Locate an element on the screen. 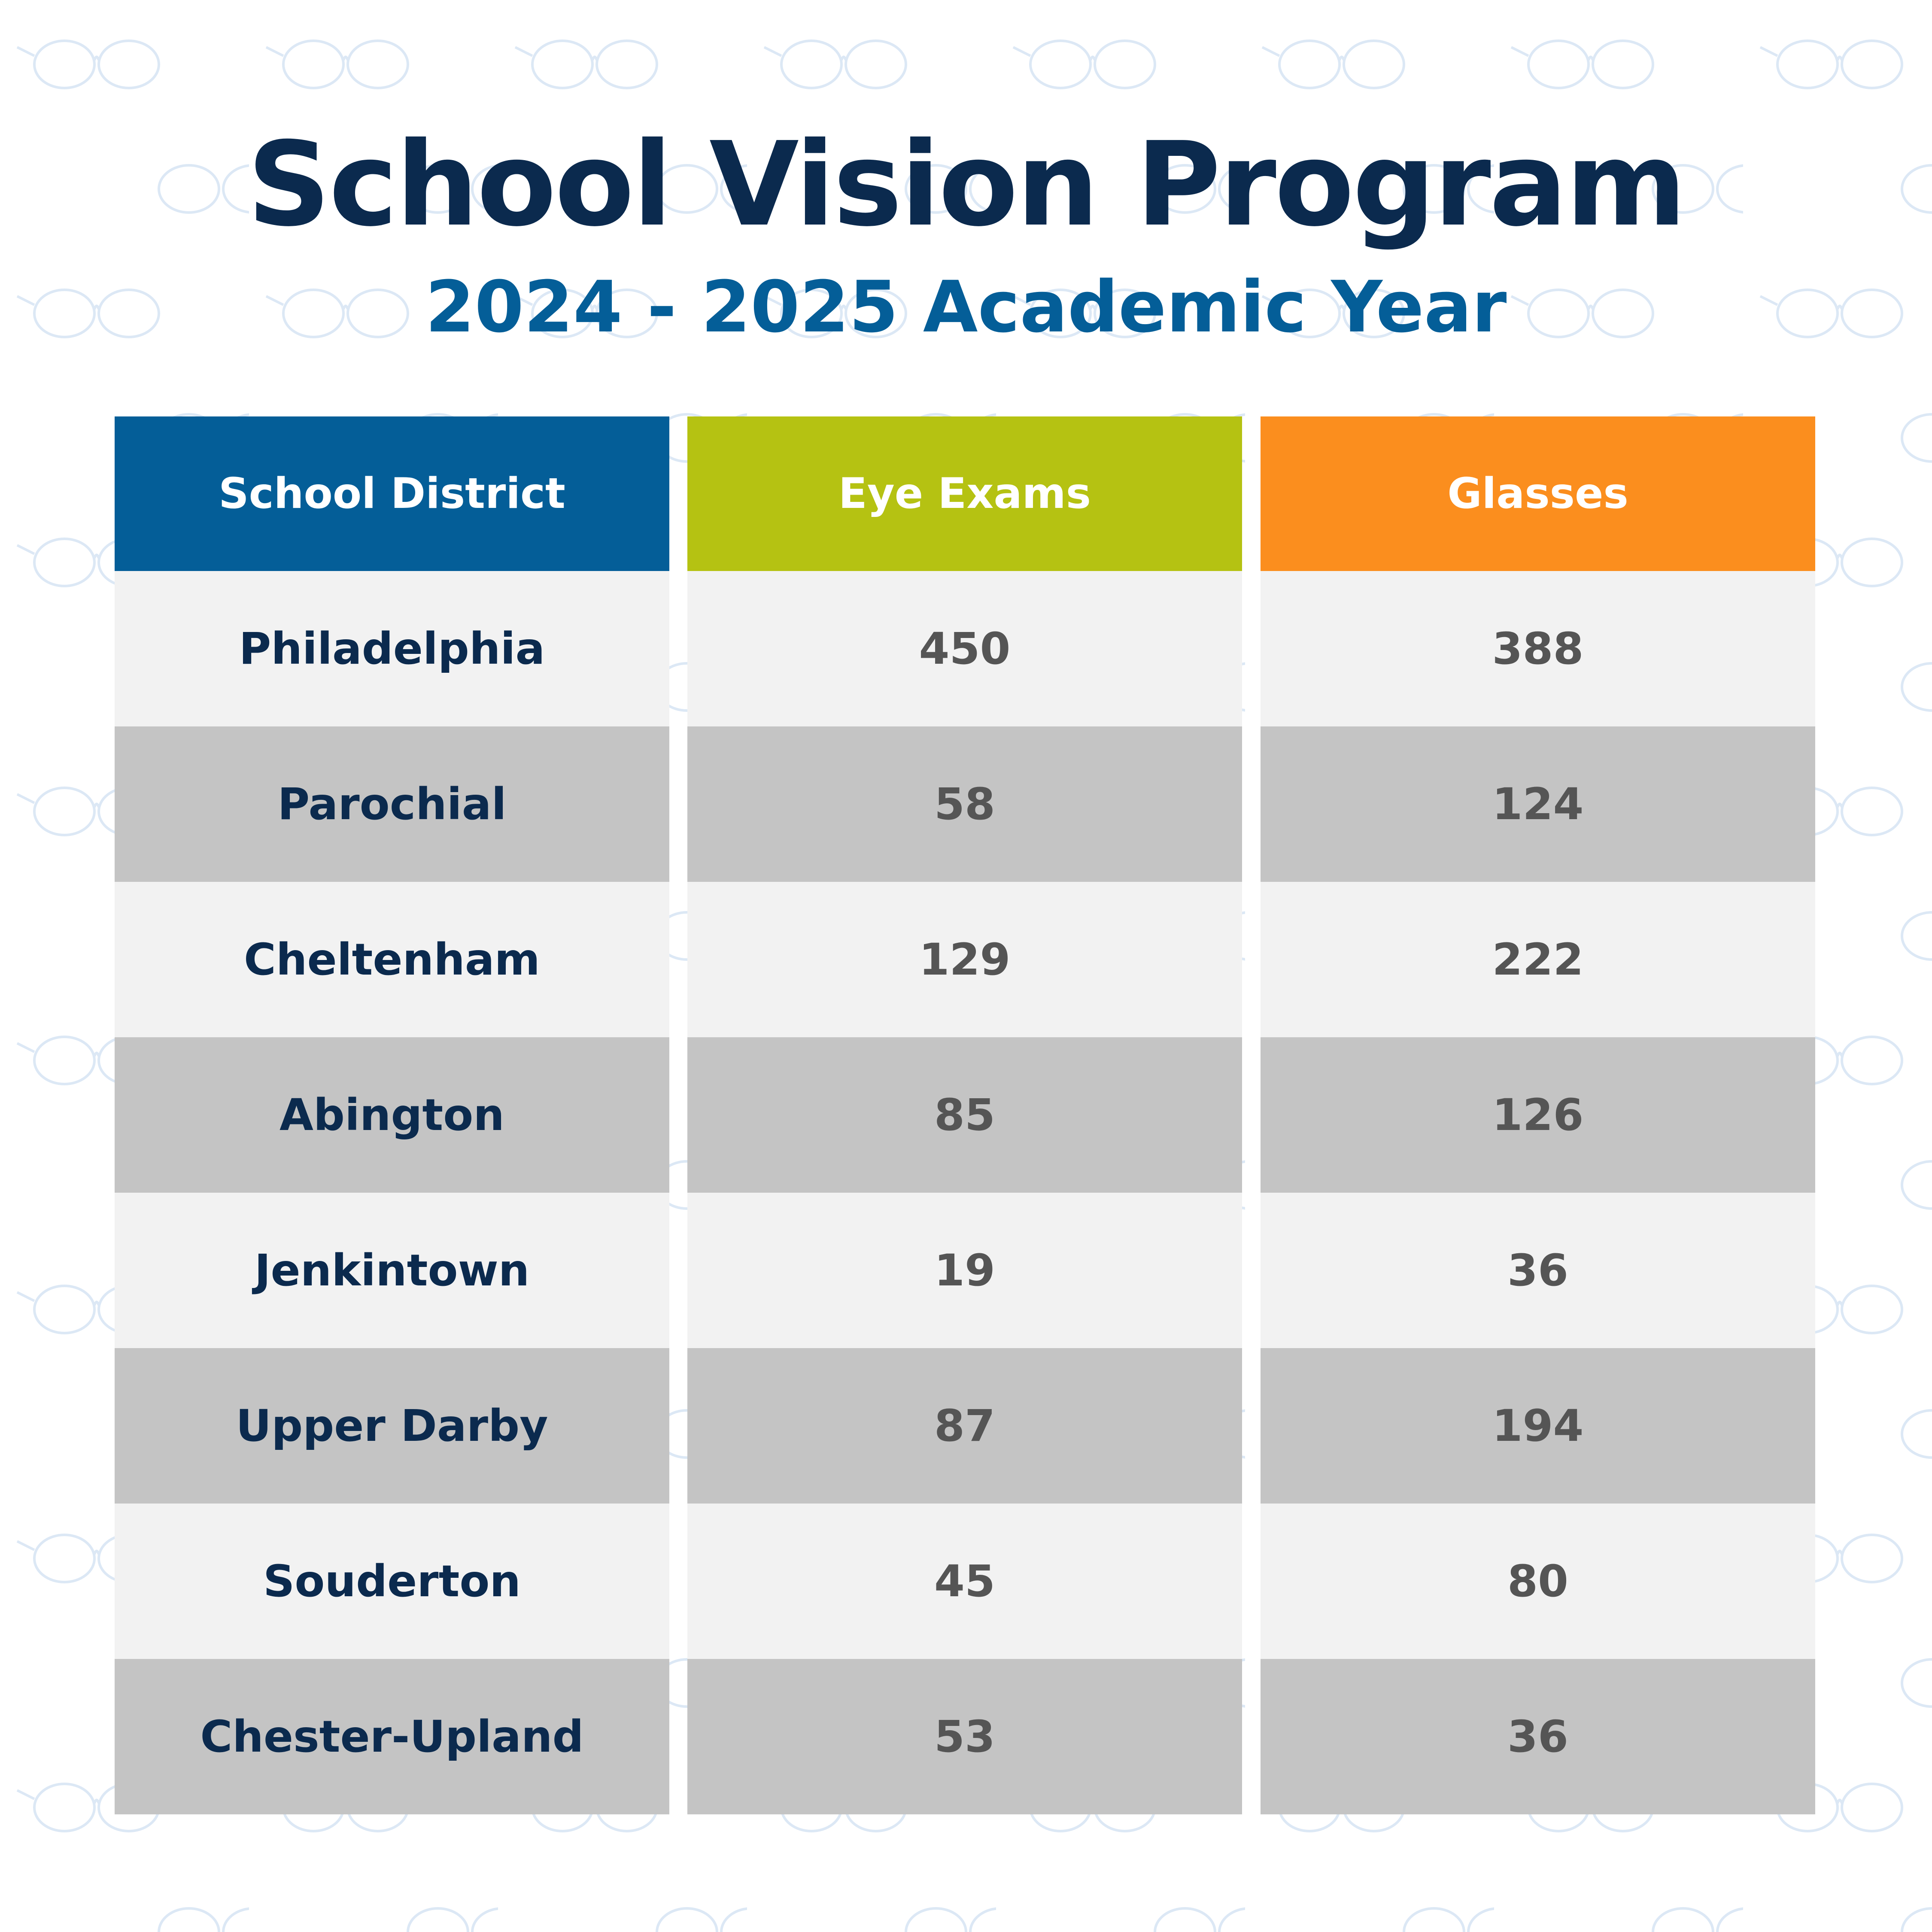  count-cell: 87 is located at coordinates (965, 1426).